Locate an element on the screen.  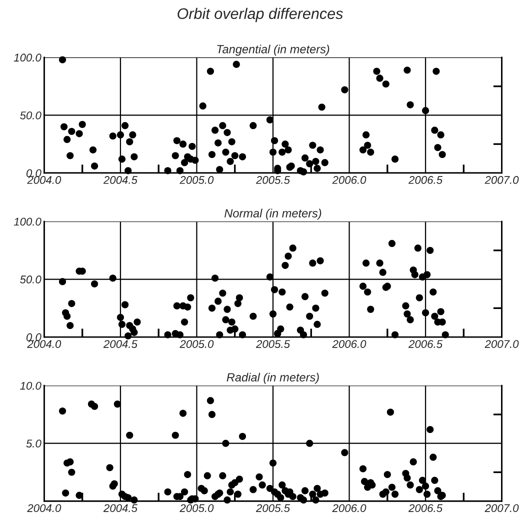
chart-subtitle: Tangential (in meters) is located at coordinates (273, 50).